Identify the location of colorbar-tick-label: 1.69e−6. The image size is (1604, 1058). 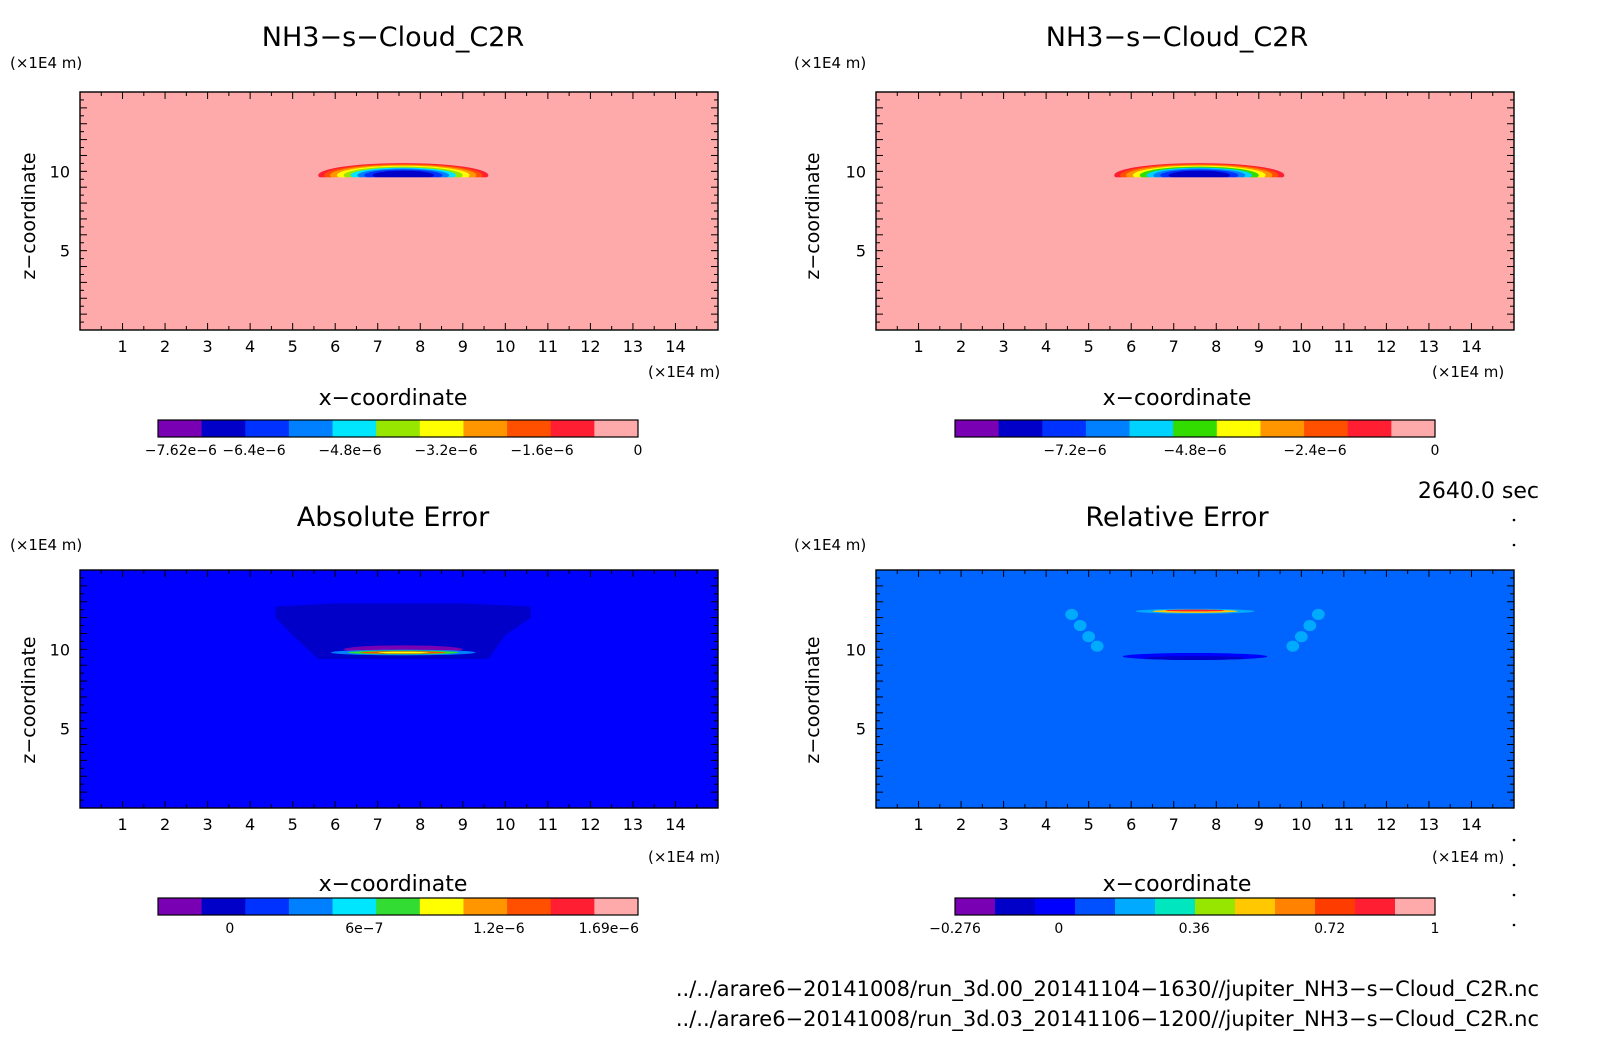
(609, 929).